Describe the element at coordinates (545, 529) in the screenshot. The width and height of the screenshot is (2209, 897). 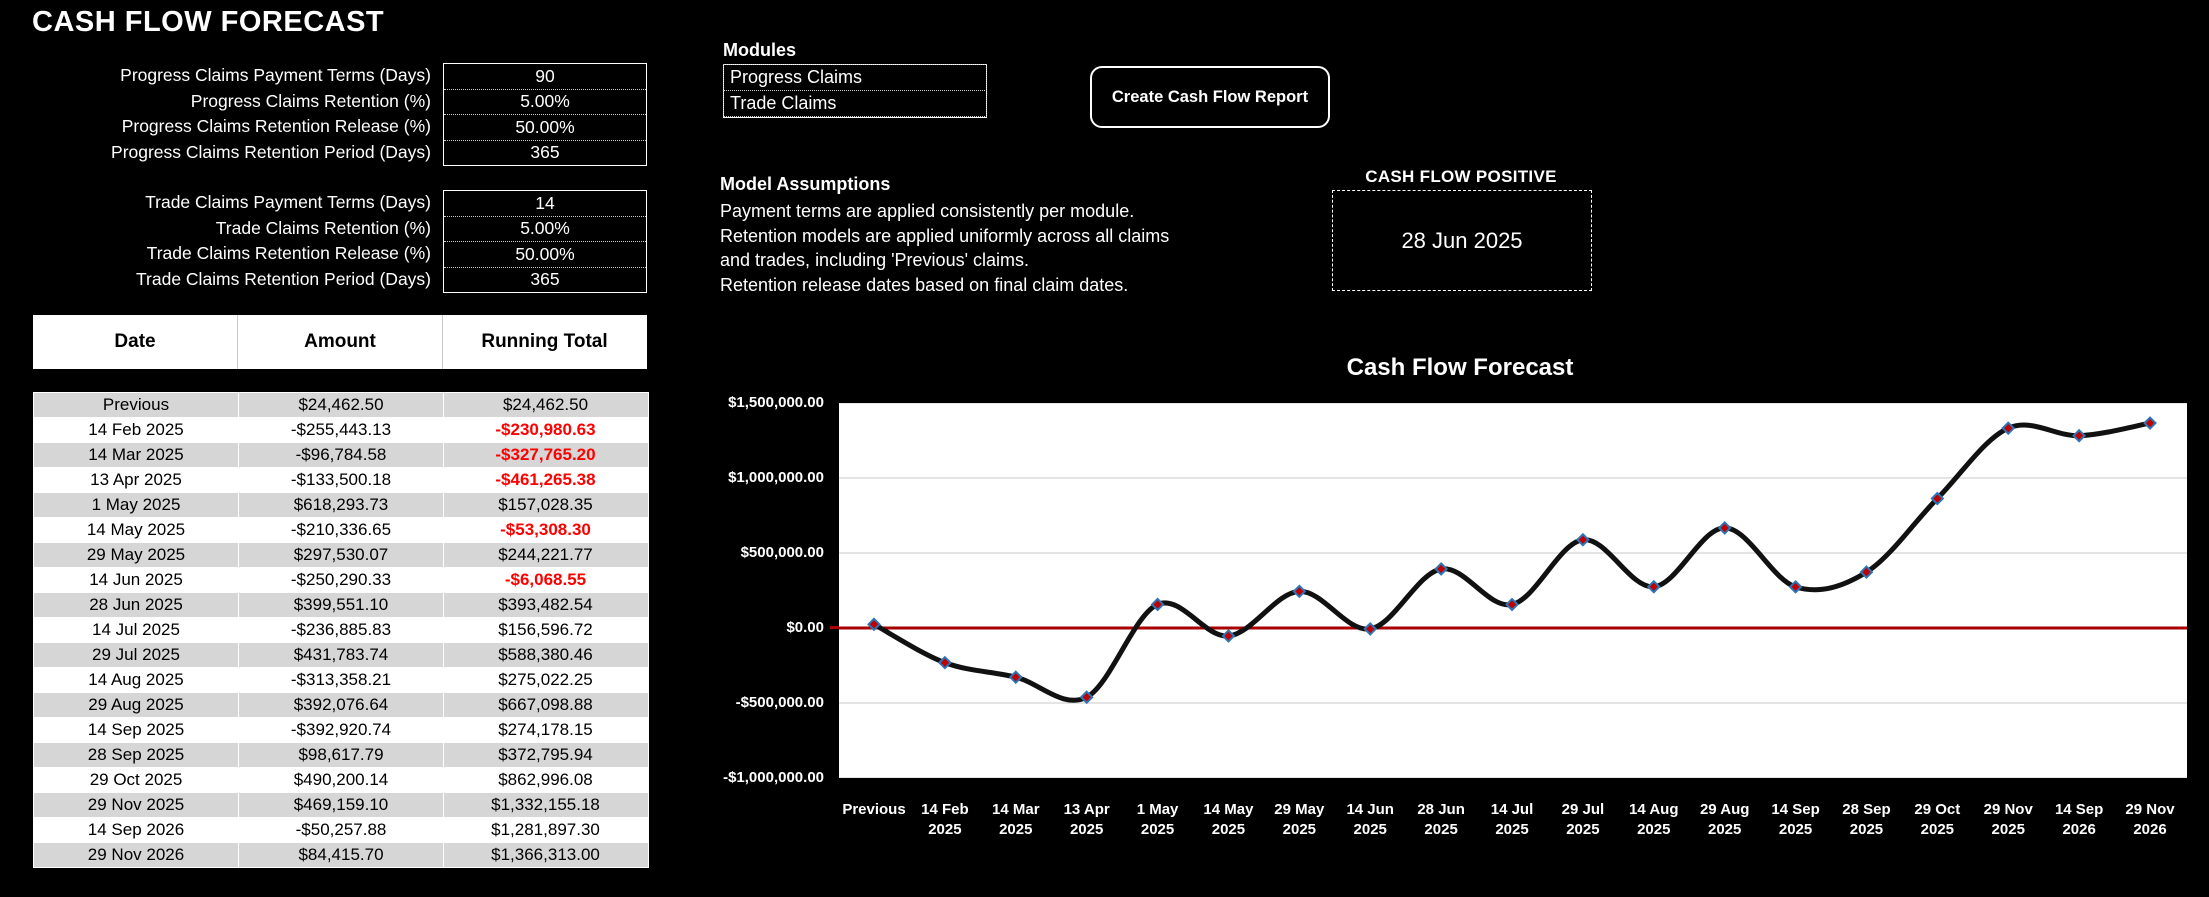
I see `table-cell-running-total: -$53,308.30` at that location.